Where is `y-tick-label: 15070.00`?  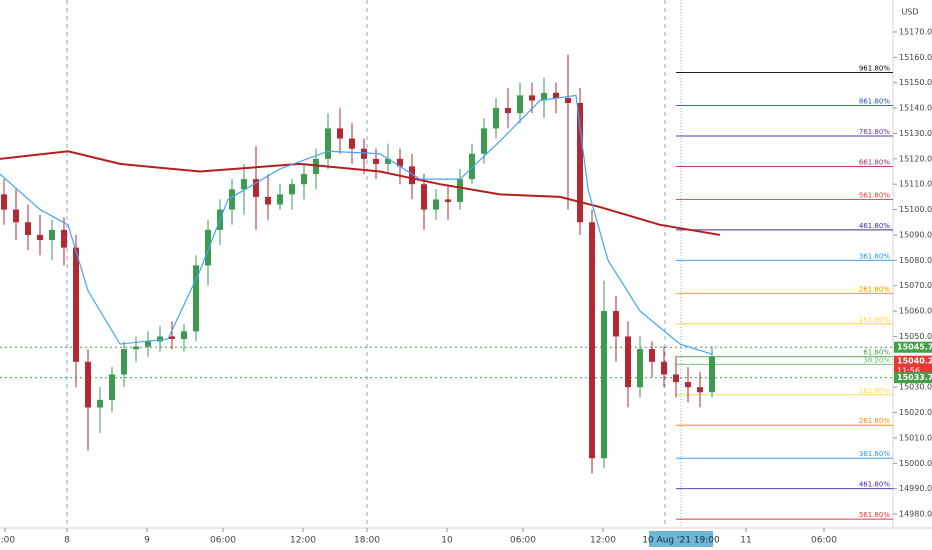
y-tick-label: 15070.00 is located at coordinates (915, 285).